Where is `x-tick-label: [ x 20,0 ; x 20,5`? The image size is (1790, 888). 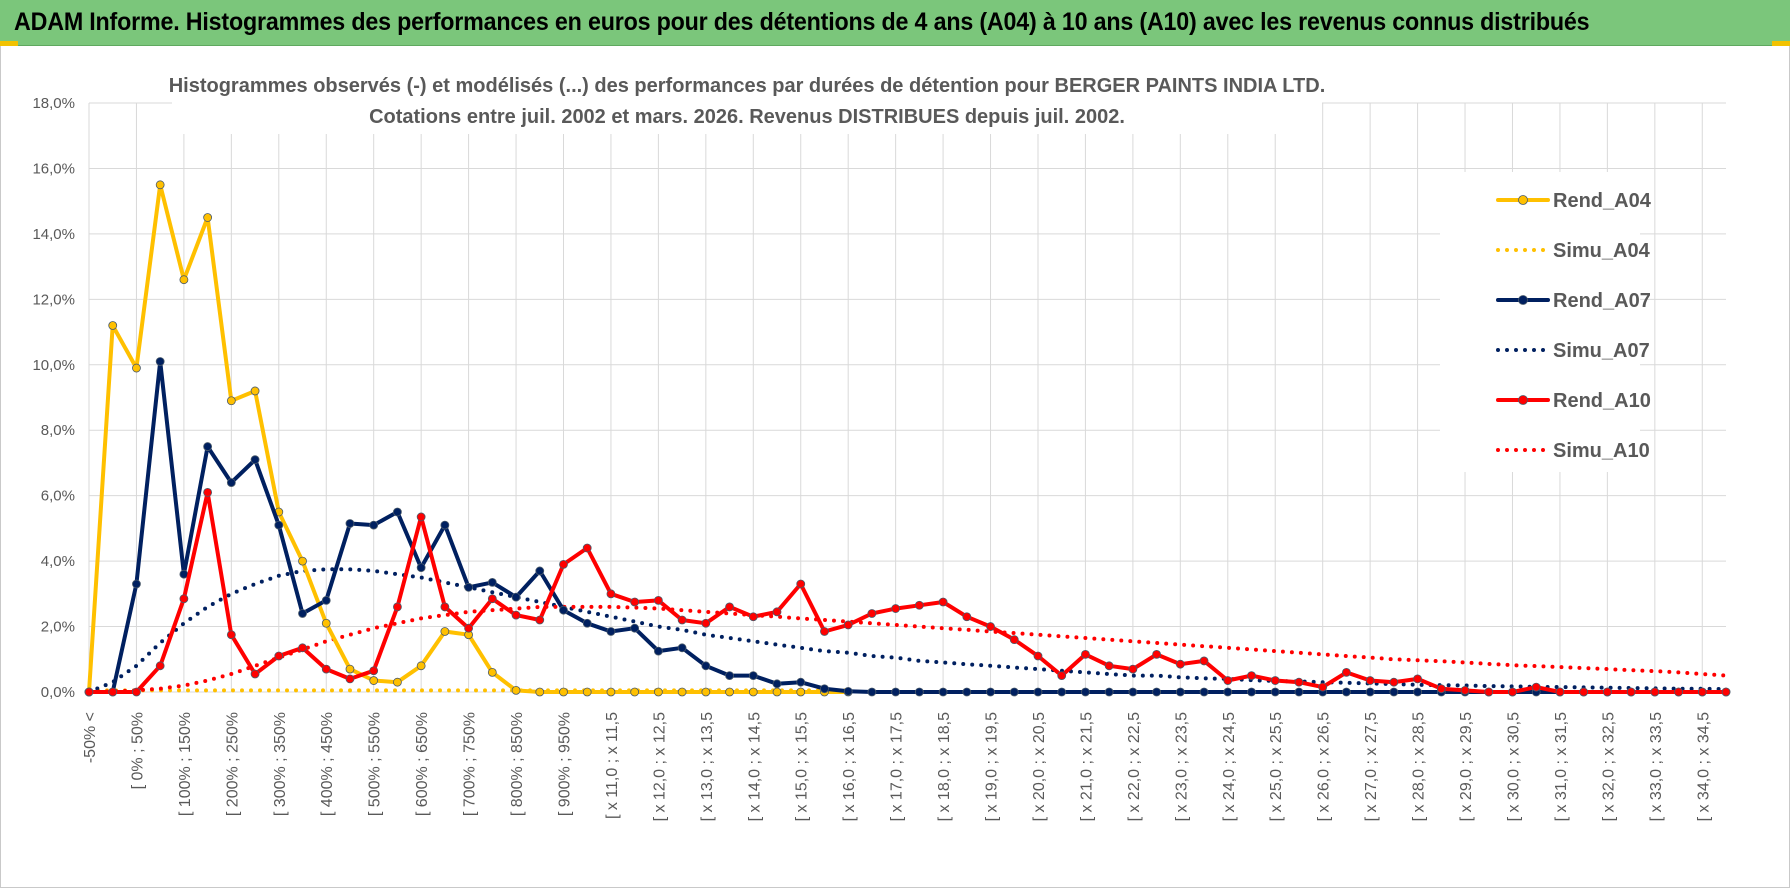
x-tick-label: [ x 20,0 ; x 20,5 is located at coordinates (1039, 767).